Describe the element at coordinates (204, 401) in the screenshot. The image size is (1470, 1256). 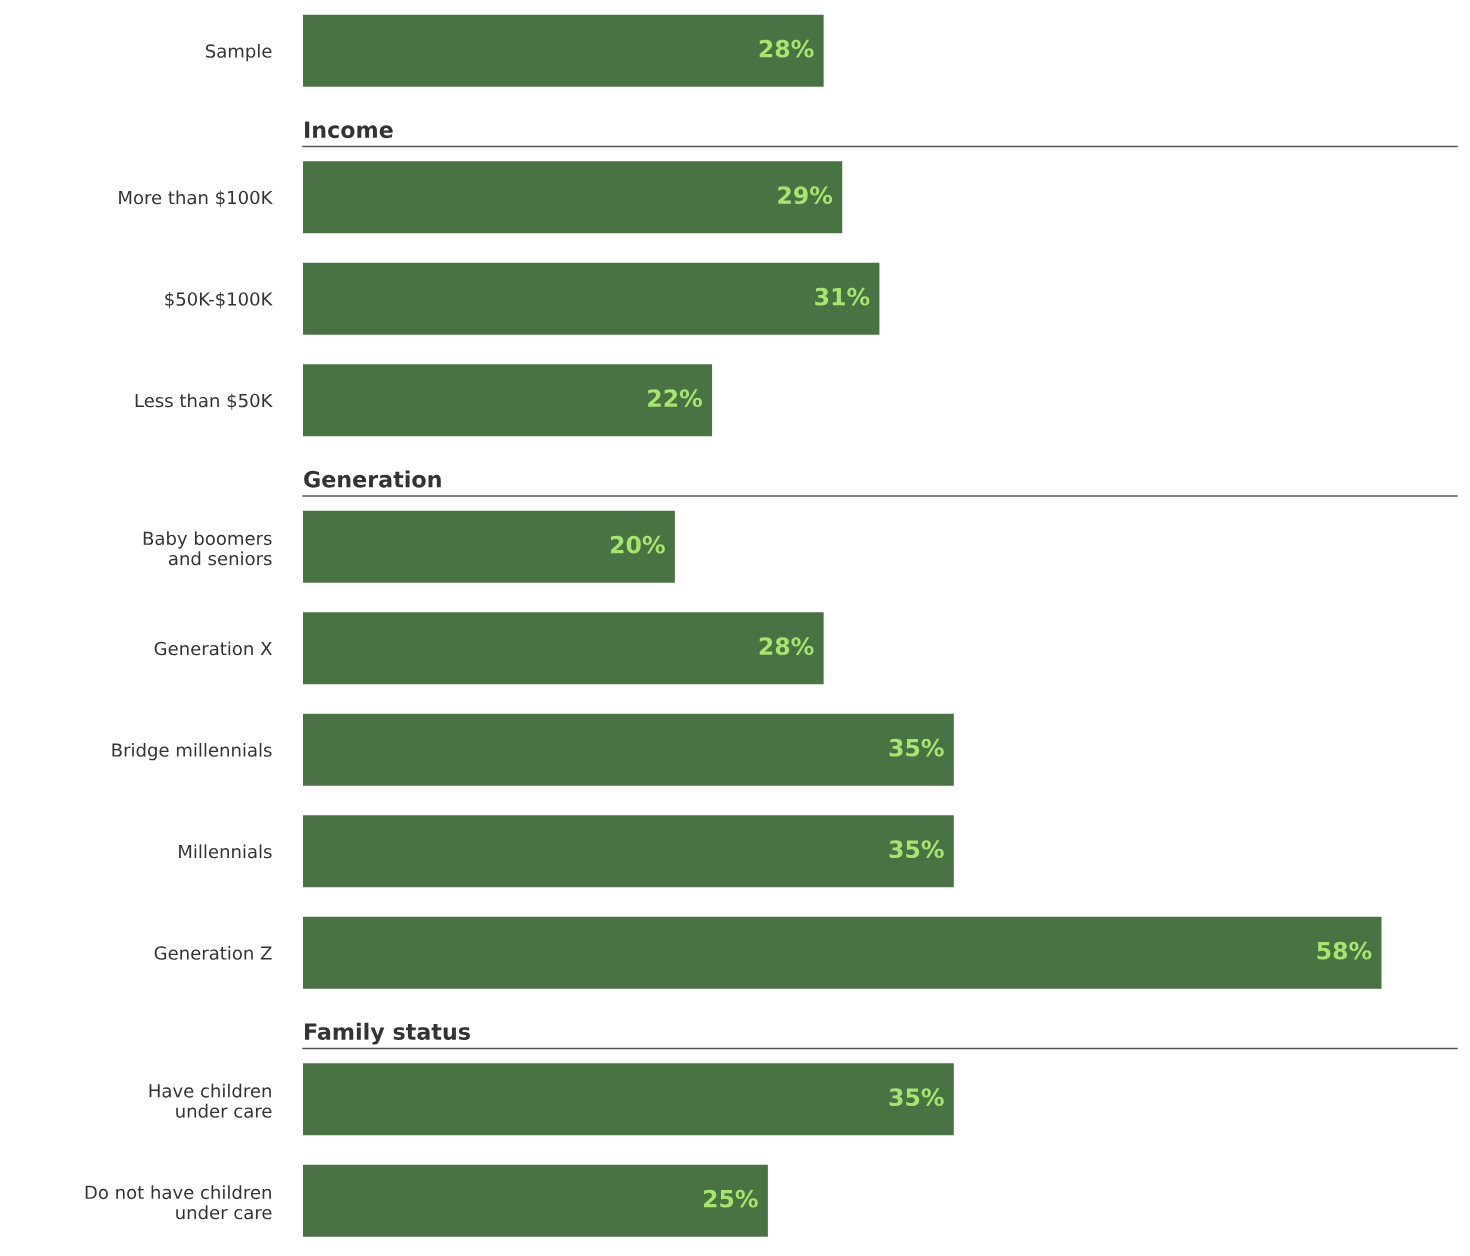
I see `y-tick-label: Less than $50K` at that location.